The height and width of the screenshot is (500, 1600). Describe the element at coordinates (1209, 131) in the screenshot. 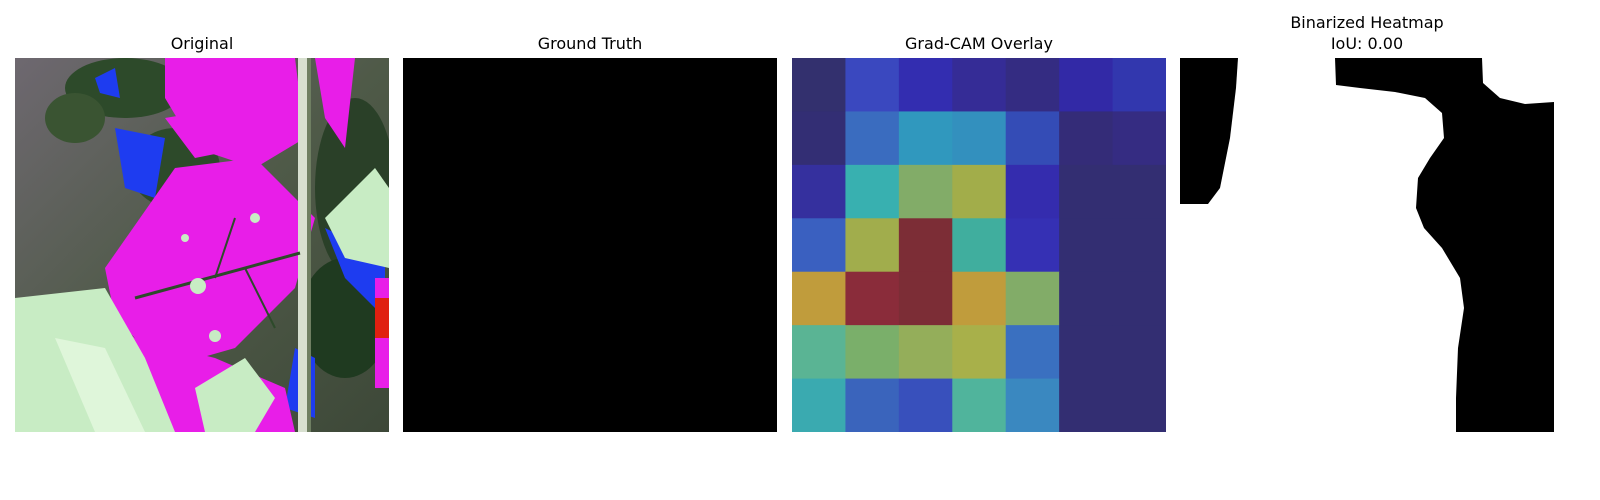

I see `mask-region-left` at that location.